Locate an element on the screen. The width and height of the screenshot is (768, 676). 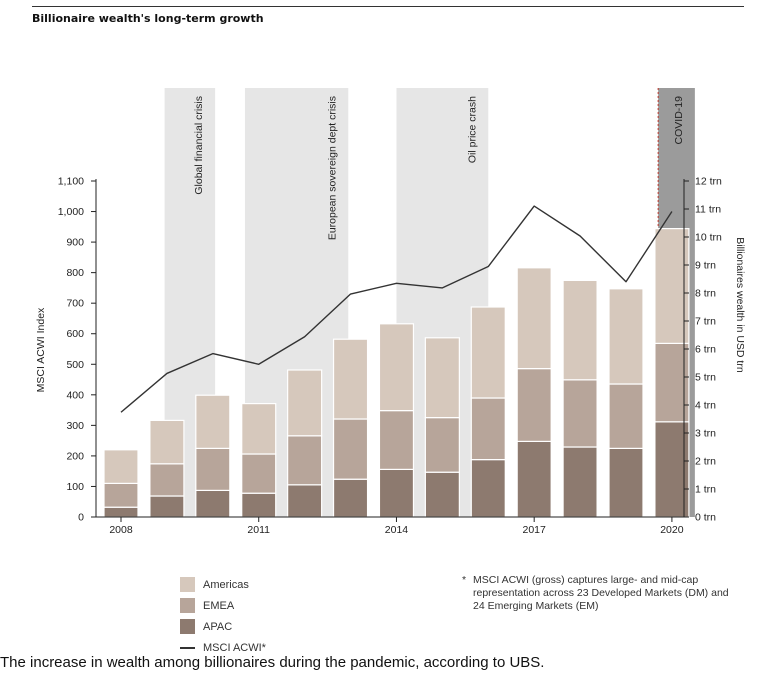
left-tick-label-1000: 1,000 is located at coordinates (71, 212).